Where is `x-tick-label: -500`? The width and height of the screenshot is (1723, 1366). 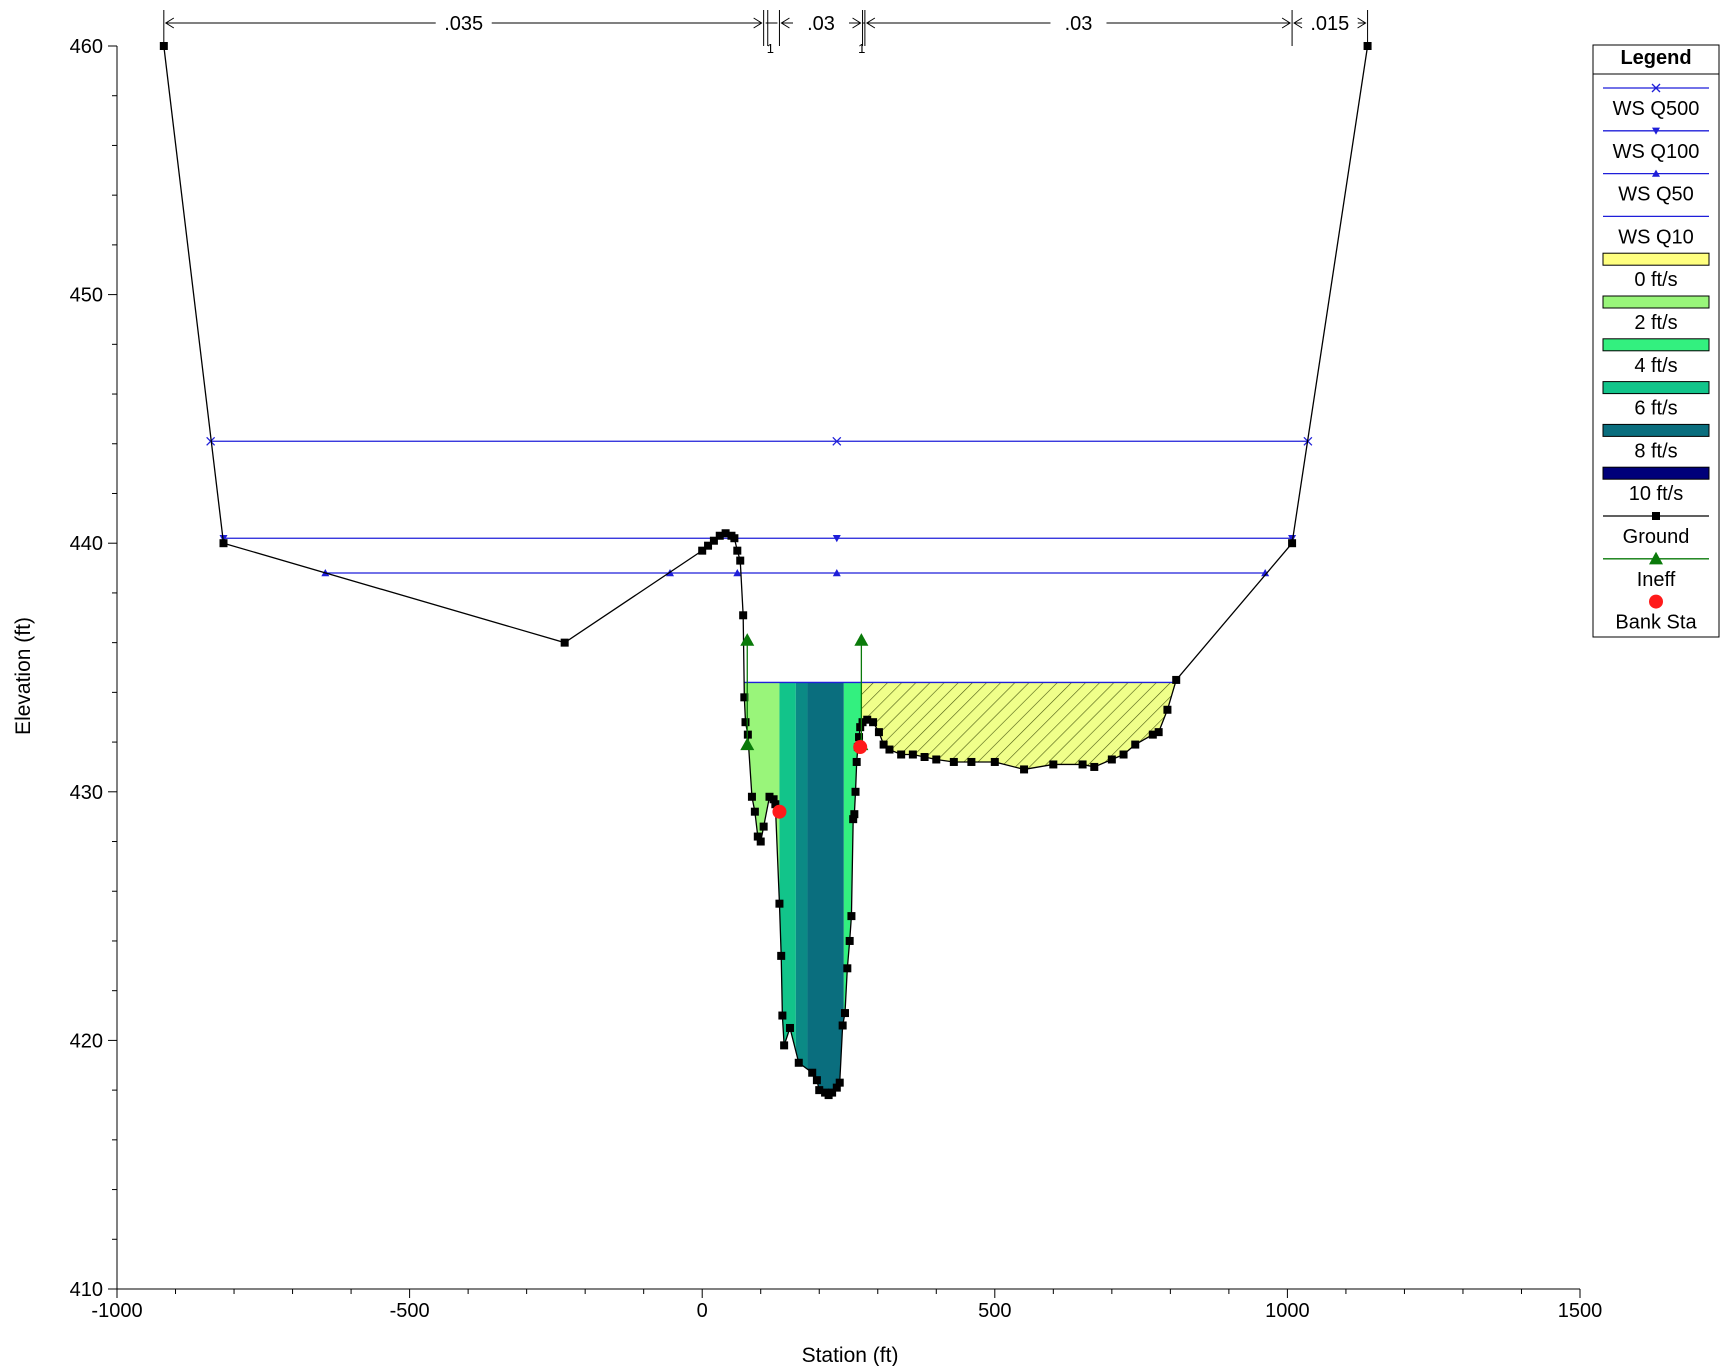
x-tick-label: -500 is located at coordinates (410, 1311).